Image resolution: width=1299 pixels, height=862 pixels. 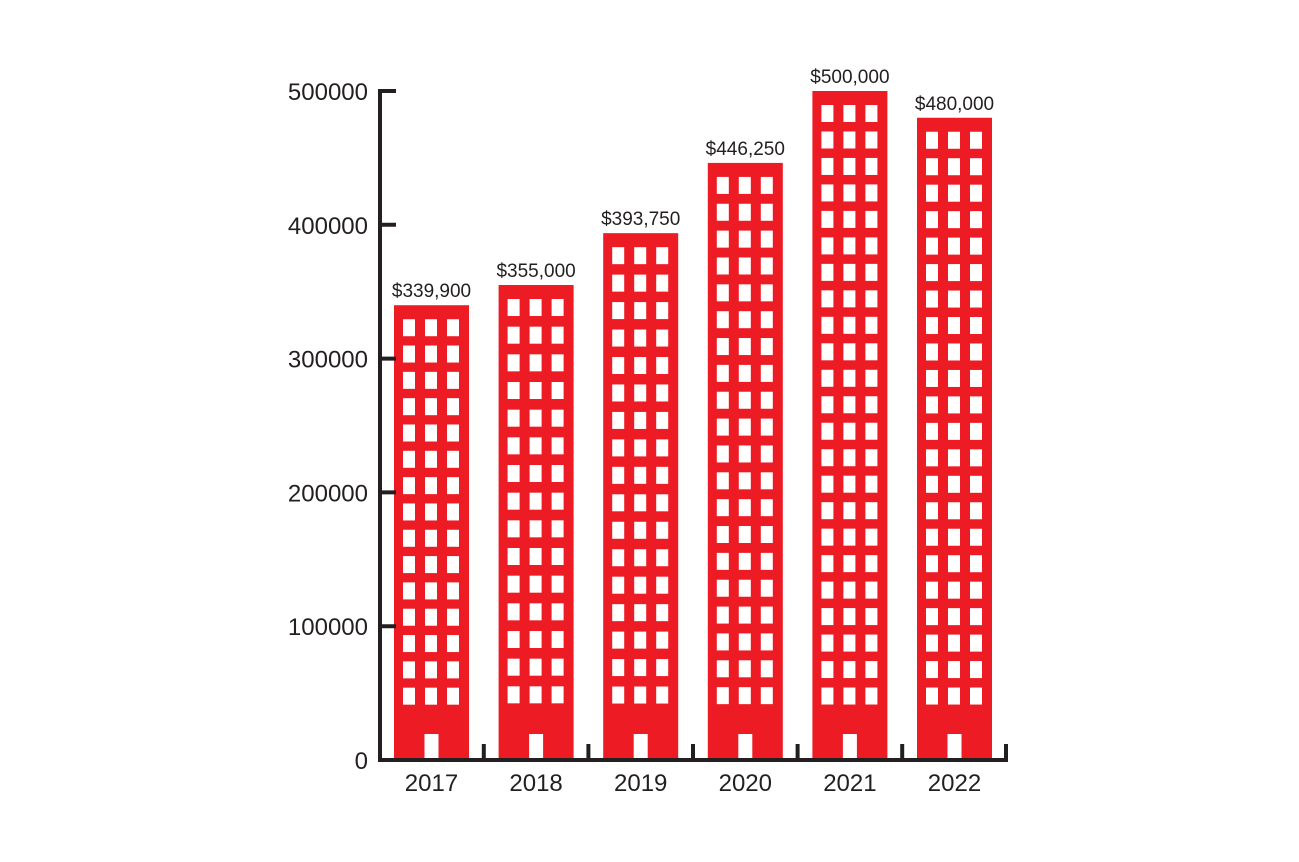 I want to click on y-tick-label-200000: 200000, so click(x=328, y=493).